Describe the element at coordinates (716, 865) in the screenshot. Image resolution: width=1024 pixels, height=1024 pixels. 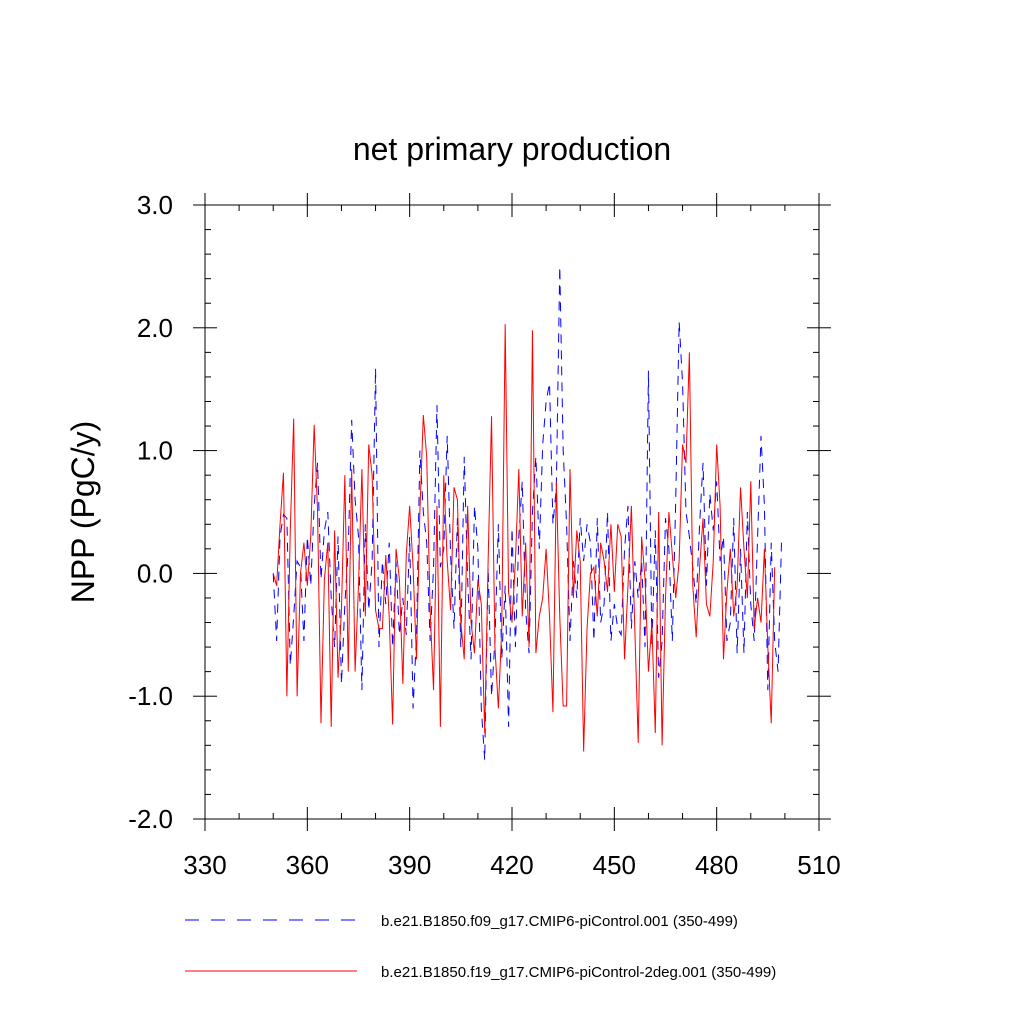
I see `x-tick-label: 480` at that location.